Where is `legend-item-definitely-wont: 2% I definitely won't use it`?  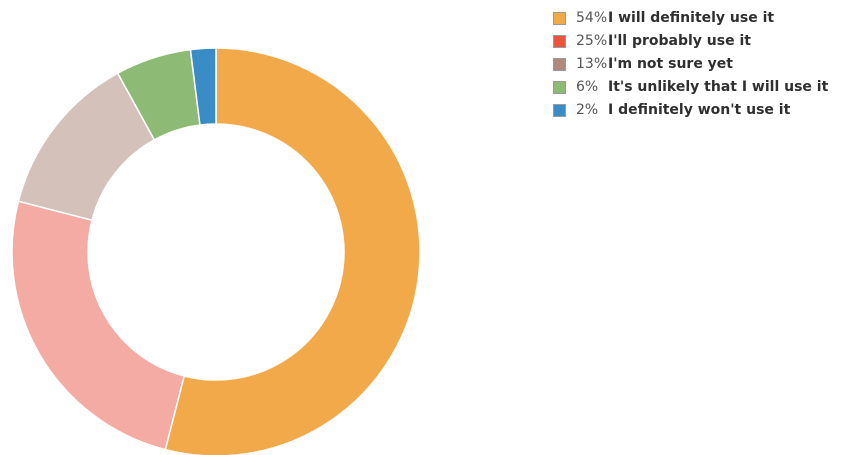
legend-item-definitely-wont: 2% I definitely won't use it is located at coordinates (695, 110).